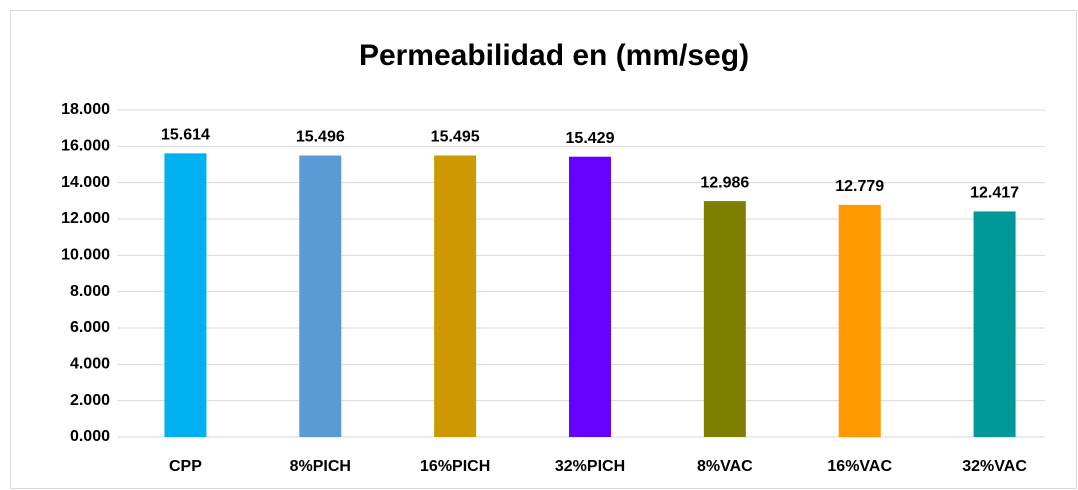 Image resolution: width=1078 pixels, height=490 pixels. I want to click on x-tick-label: 8%PICH, so click(320, 466).